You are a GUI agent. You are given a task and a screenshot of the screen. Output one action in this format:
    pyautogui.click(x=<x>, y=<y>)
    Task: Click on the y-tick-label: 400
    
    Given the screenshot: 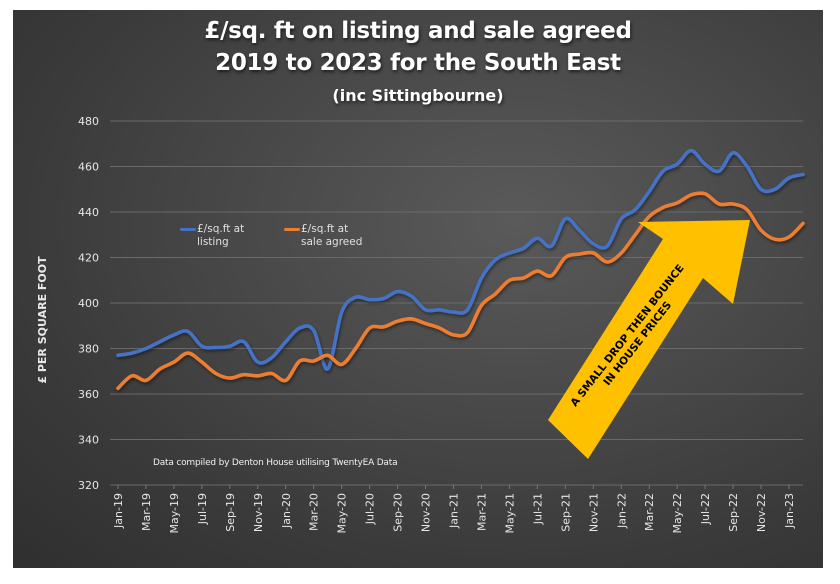 What is the action you would take?
    pyautogui.click(x=88, y=303)
    